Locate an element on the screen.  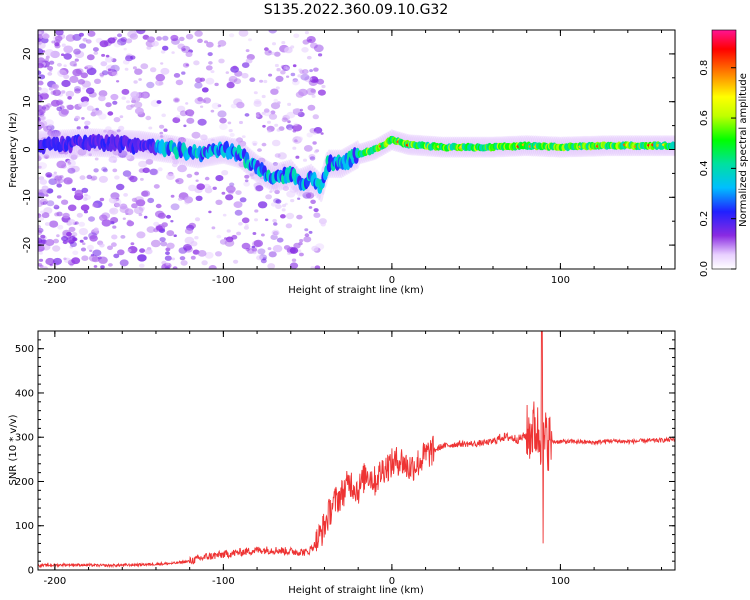
x-tick-label: -100 is located at coordinates (223, 581).